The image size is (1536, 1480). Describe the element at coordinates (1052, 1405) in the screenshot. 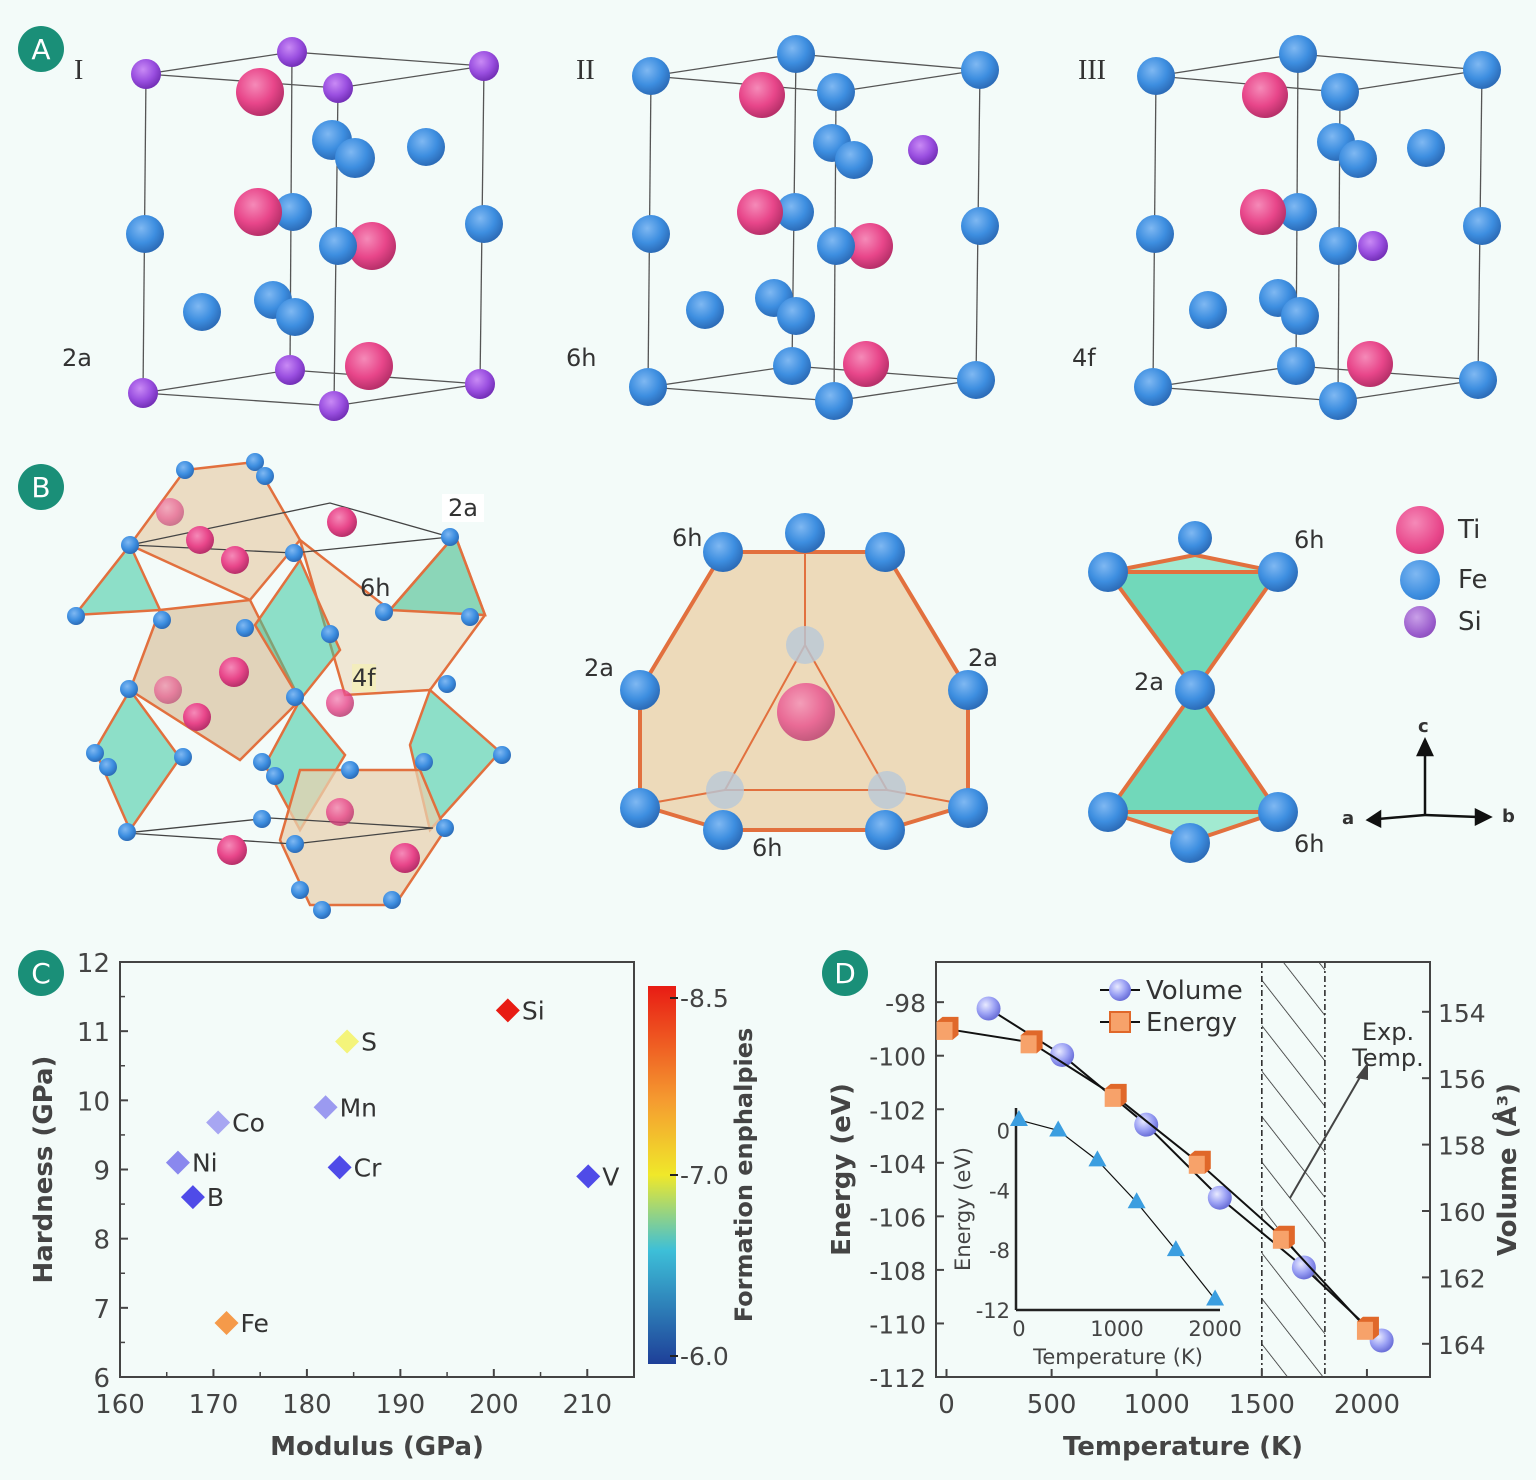

I see `x-tick-label: 500` at that location.